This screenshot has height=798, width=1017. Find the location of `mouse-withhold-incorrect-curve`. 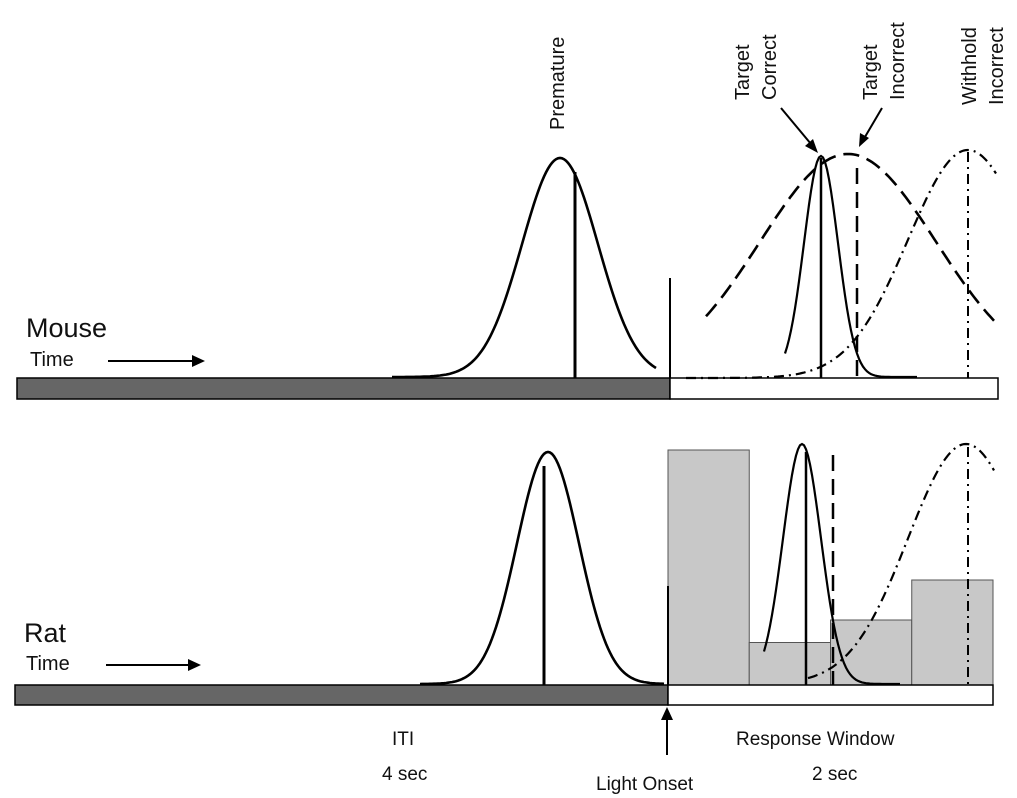

mouse-withhold-incorrect-curve is located at coordinates (841, 264).